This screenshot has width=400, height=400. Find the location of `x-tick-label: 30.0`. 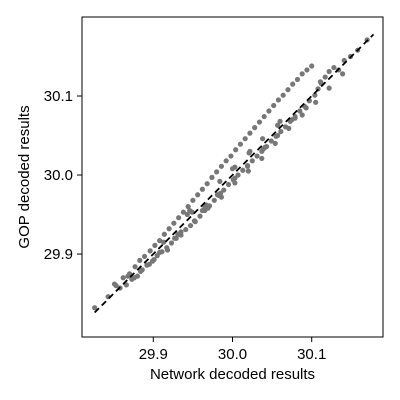

x-tick-label: 30.0 is located at coordinates (232, 354).